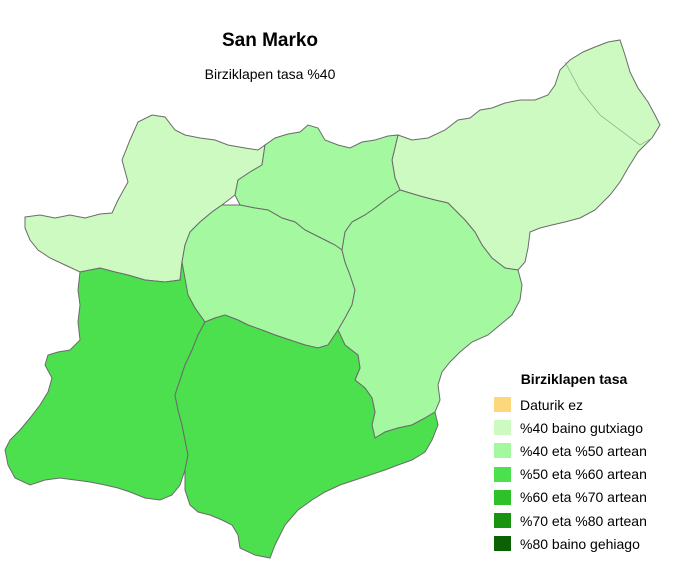  What do you see at coordinates (270, 74) in the screenshot?
I see `map-subtitle: Birziklapen tasa %40` at bounding box center [270, 74].